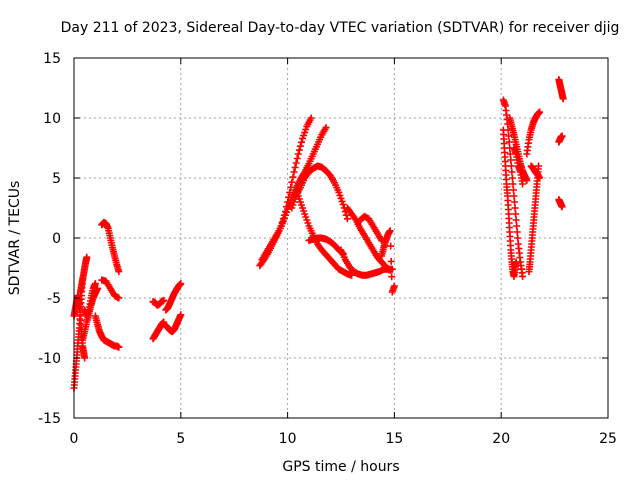 This screenshot has height=480, width=640. What do you see at coordinates (608, 439) in the screenshot?
I see `x-tick-label: 25` at bounding box center [608, 439].